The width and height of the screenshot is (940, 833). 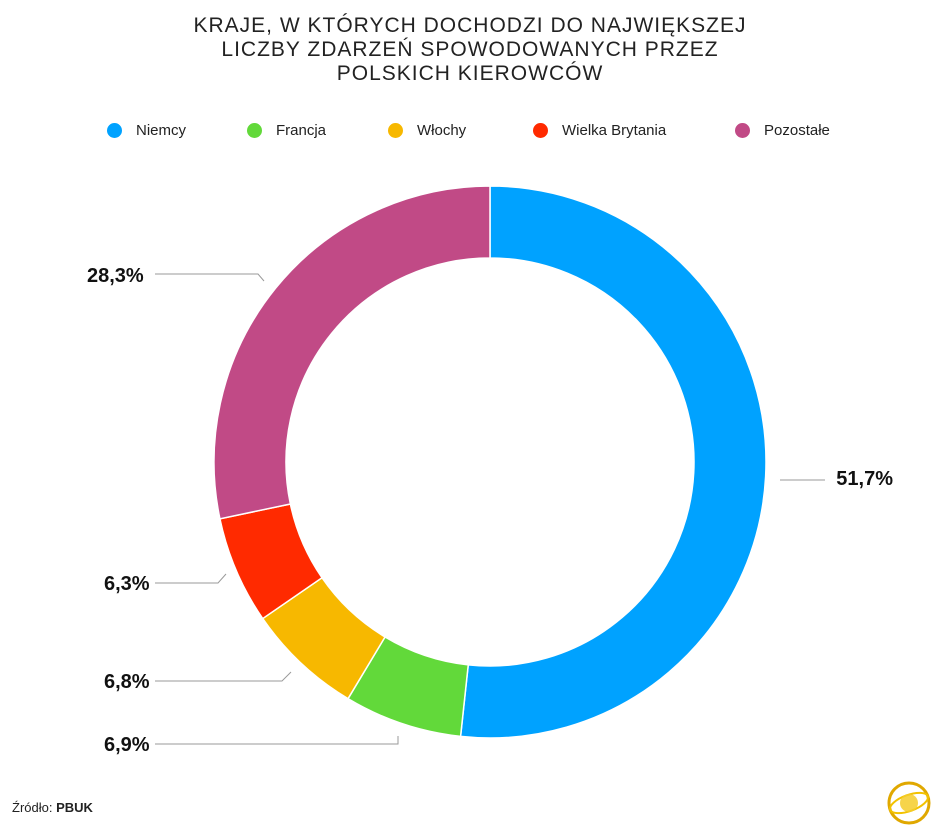 What do you see at coordinates (161, 130) in the screenshot?
I see `legend-label-niemcy: Niemcy` at bounding box center [161, 130].